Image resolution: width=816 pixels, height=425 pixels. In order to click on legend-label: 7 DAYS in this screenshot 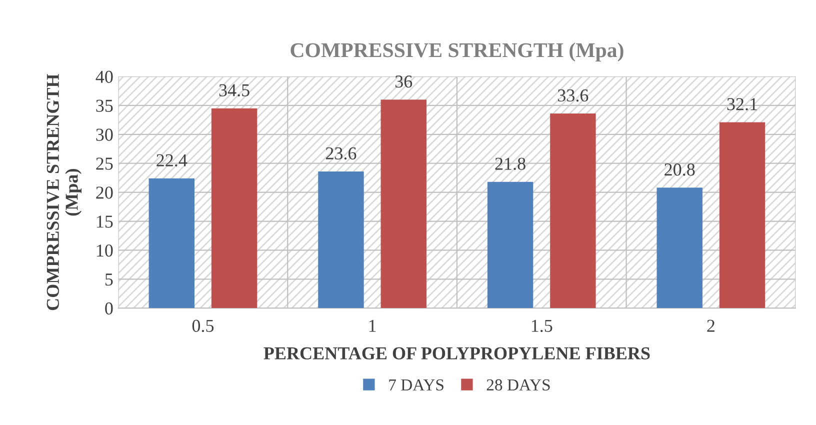, I will do `click(416, 385)`.